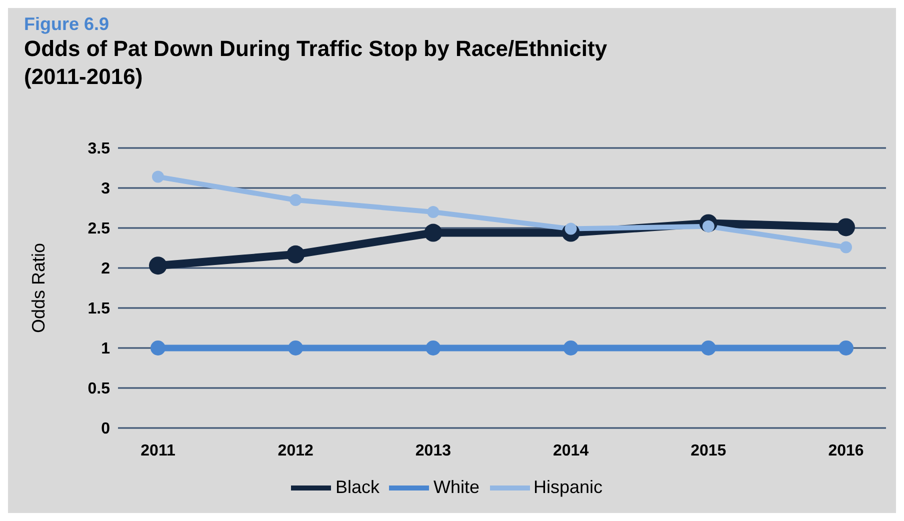 This screenshot has width=904, height=521. What do you see at coordinates (105, 349) in the screenshot?
I see `y-tick-label: 1` at bounding box center [105, 349].